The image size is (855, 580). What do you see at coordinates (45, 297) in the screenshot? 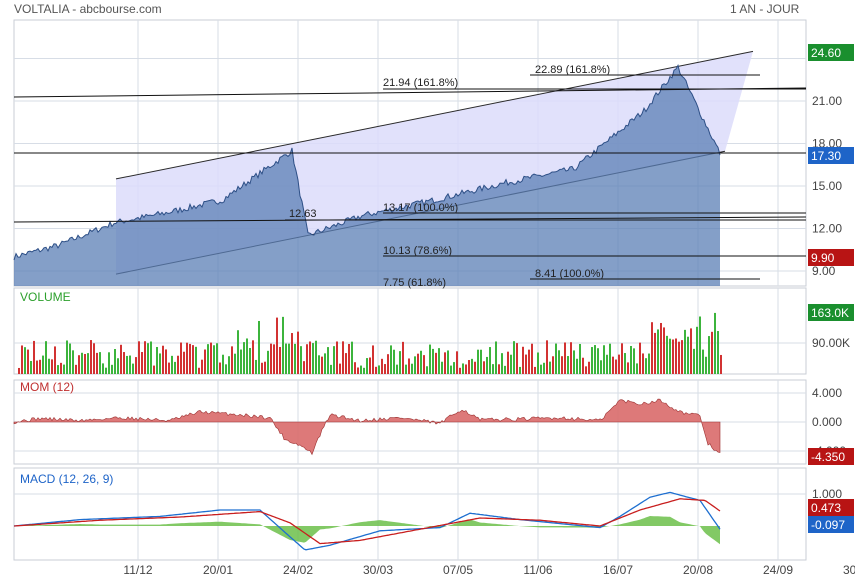
I see `volume-title: VOLUME` at bounding box center [45, 297].